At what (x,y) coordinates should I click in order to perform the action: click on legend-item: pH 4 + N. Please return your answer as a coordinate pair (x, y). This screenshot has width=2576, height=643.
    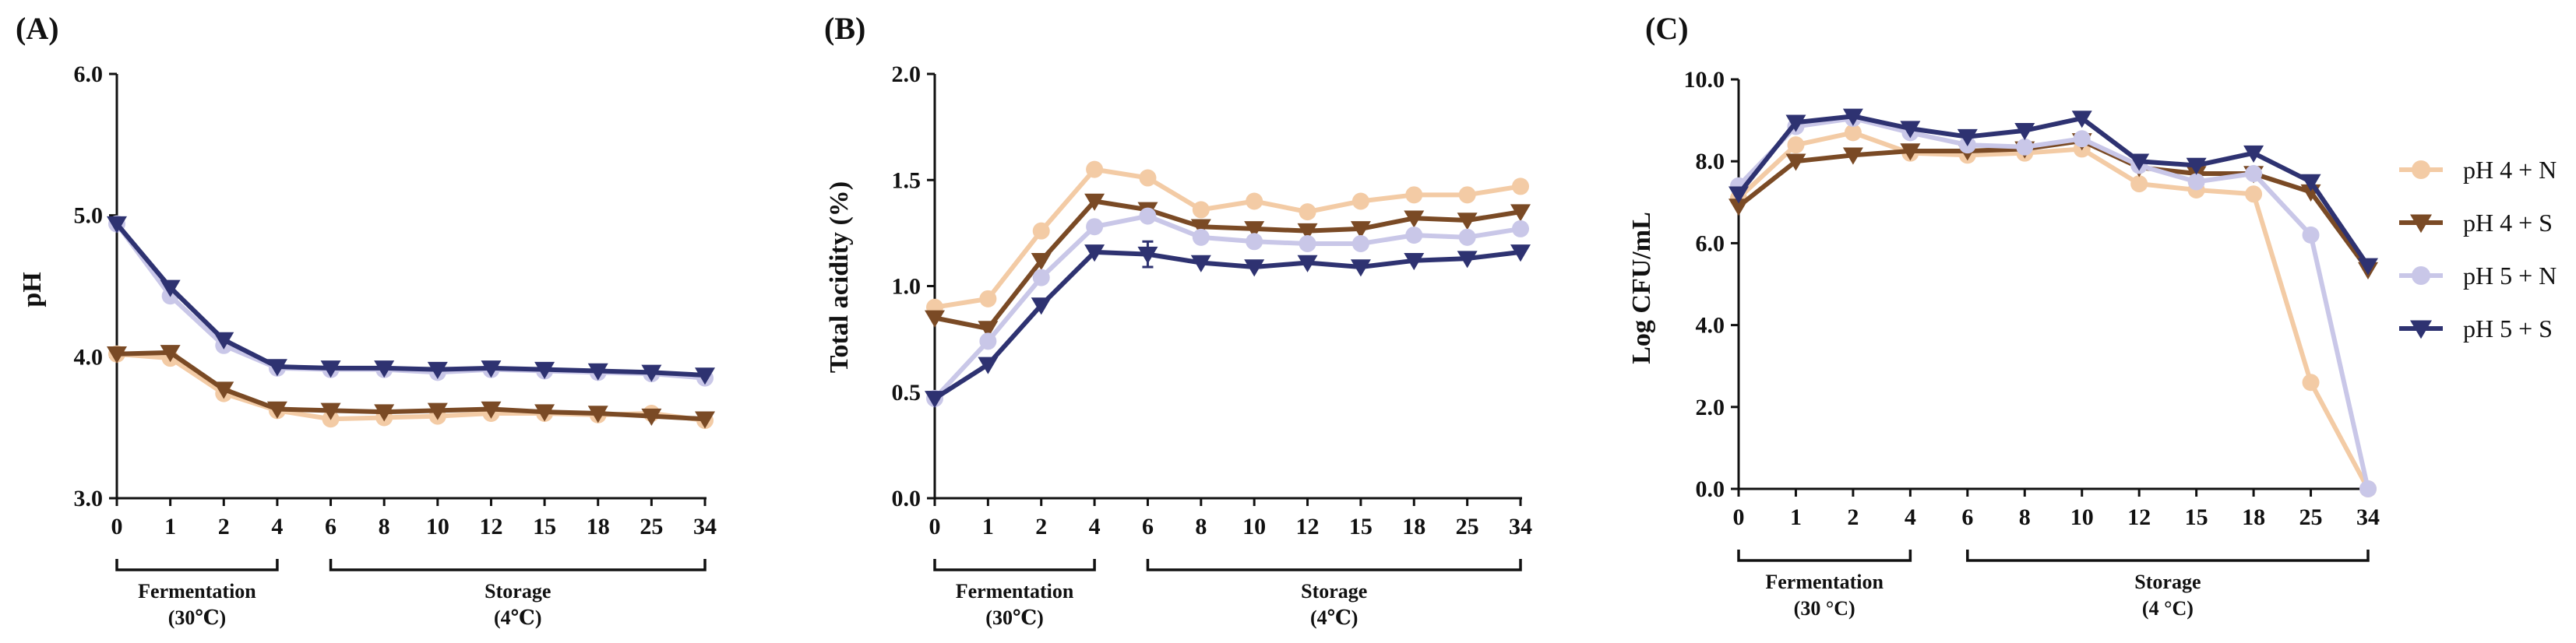
    Looking at the image, I should click on (2478, 170).